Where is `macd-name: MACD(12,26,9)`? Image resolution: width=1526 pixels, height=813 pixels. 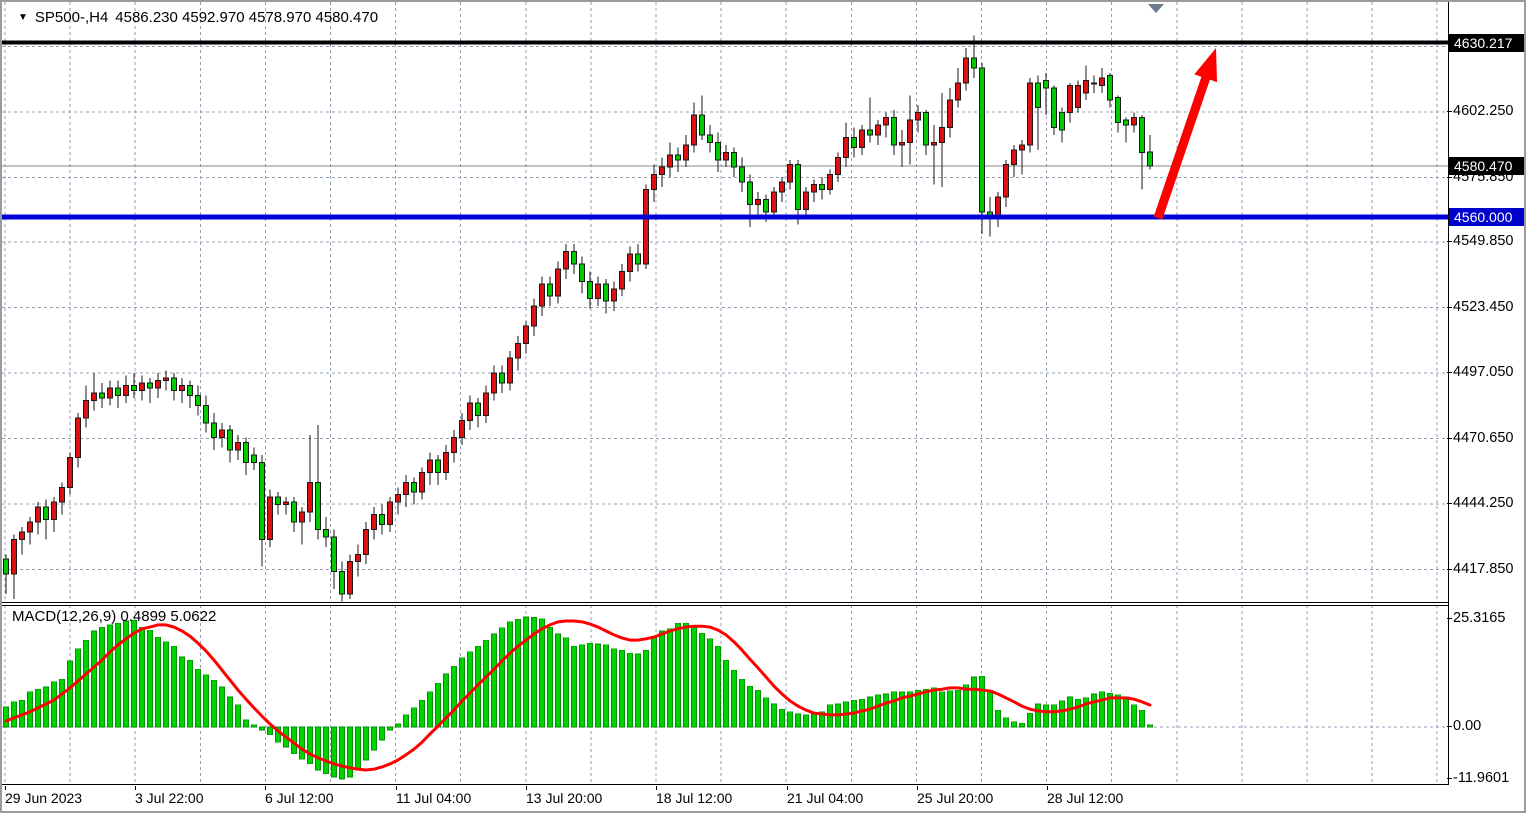 macd-name: MACD(12,26,9) is located at coordinates (64, 616).